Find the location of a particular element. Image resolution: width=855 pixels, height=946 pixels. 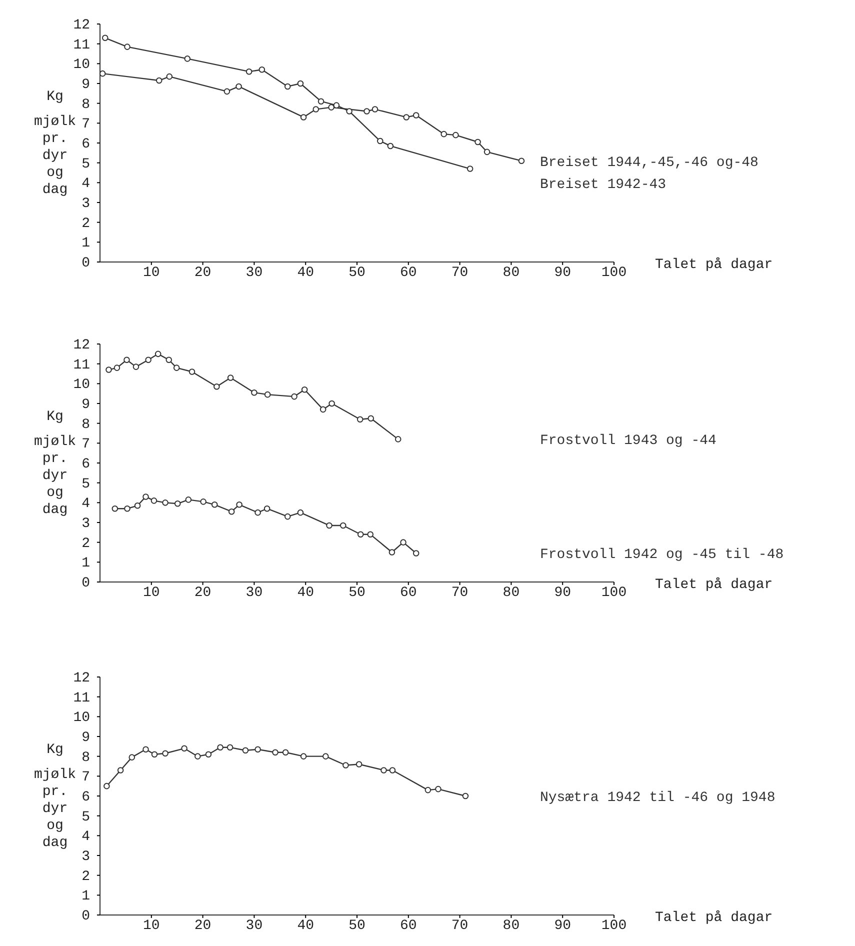

y-tick-label: 10 is located at coordinates (81, 718).